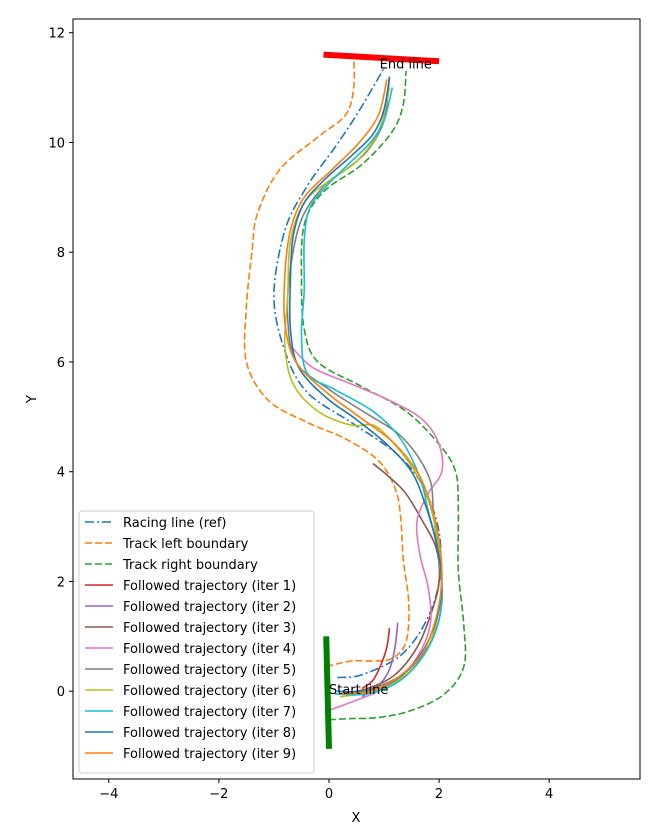 The height and width of the screenshot is (837, 652). Describe the element at coordinates (174, 523) in the screenshot. I see `legend-label: Racing line (ref)` at that location.